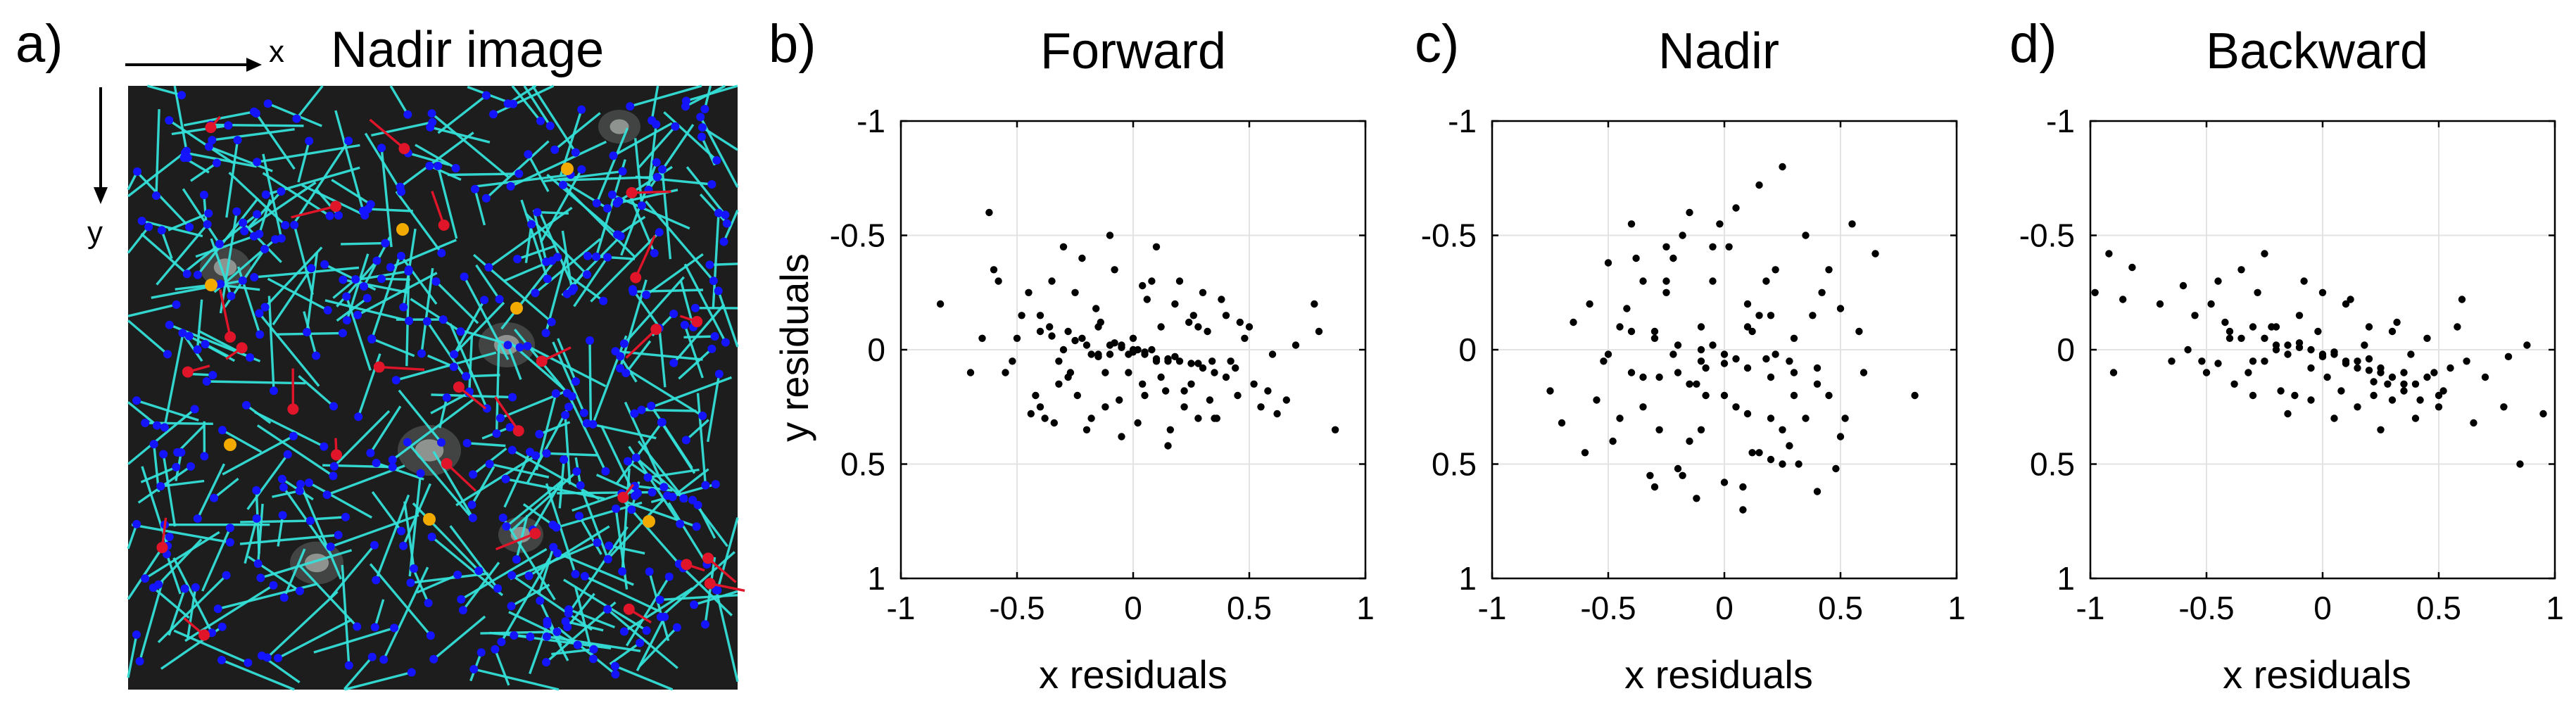  I want to click on outlier-vector, so click(402, 369).